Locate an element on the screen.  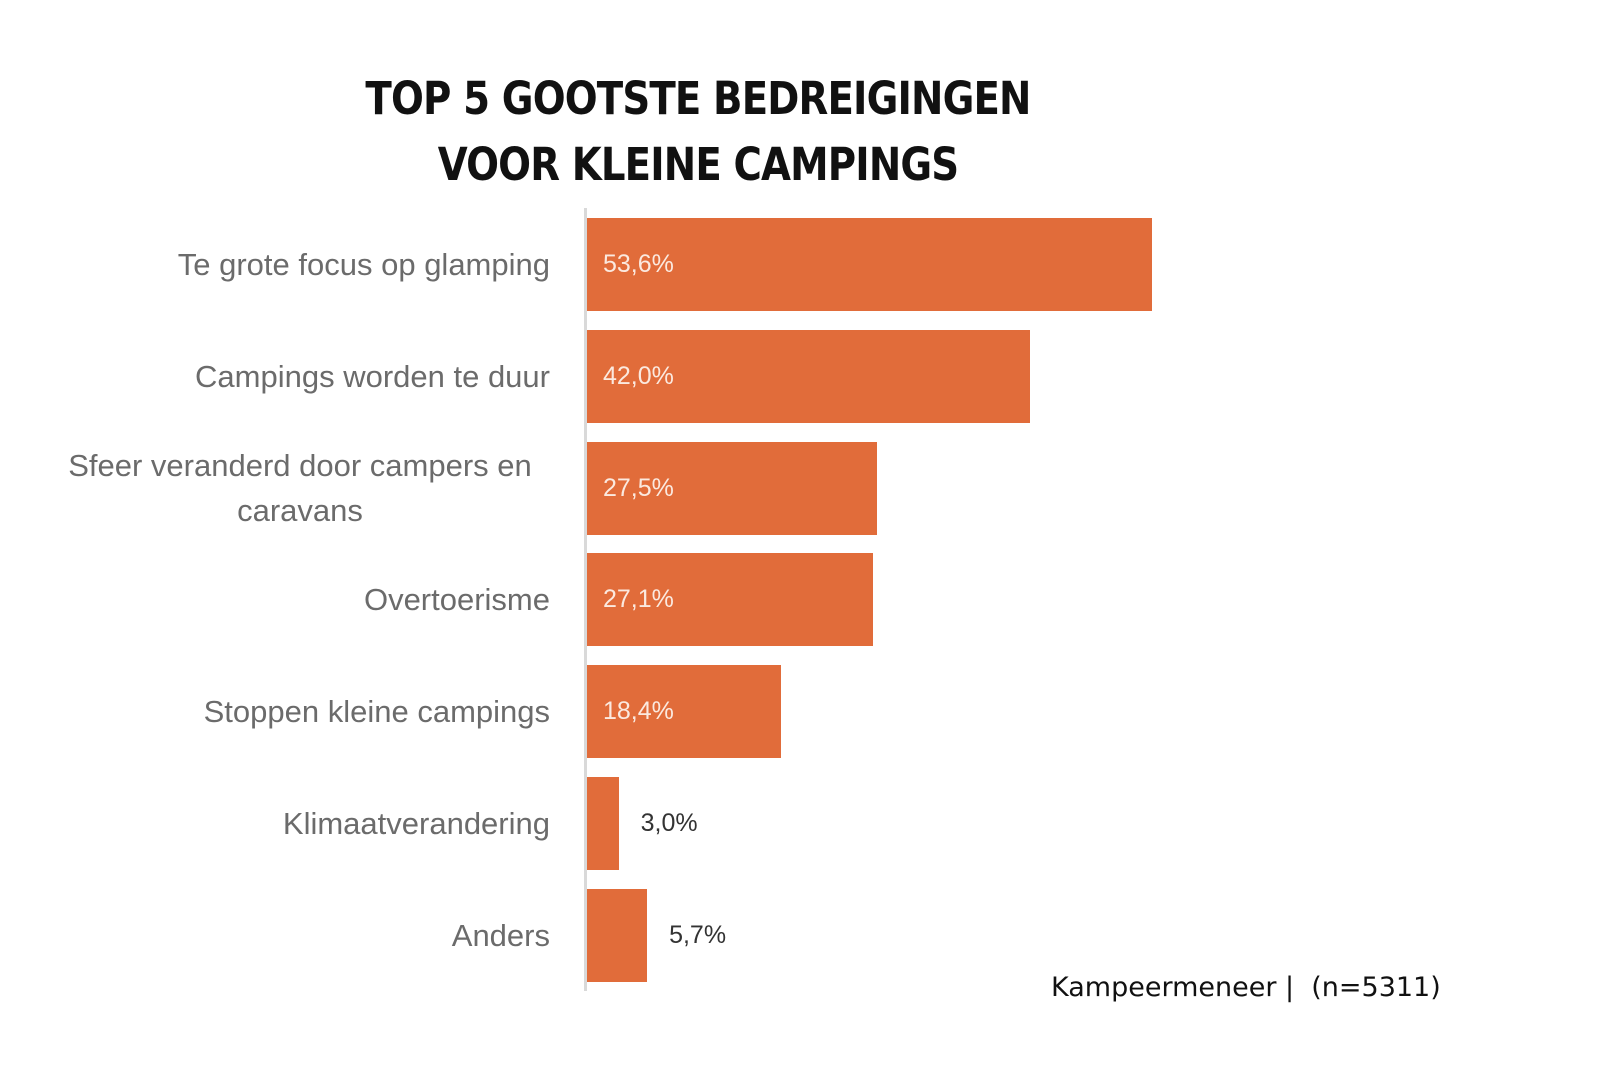
bar-row: Overtoerisme 27,1% is located at coordinates (800, 600).